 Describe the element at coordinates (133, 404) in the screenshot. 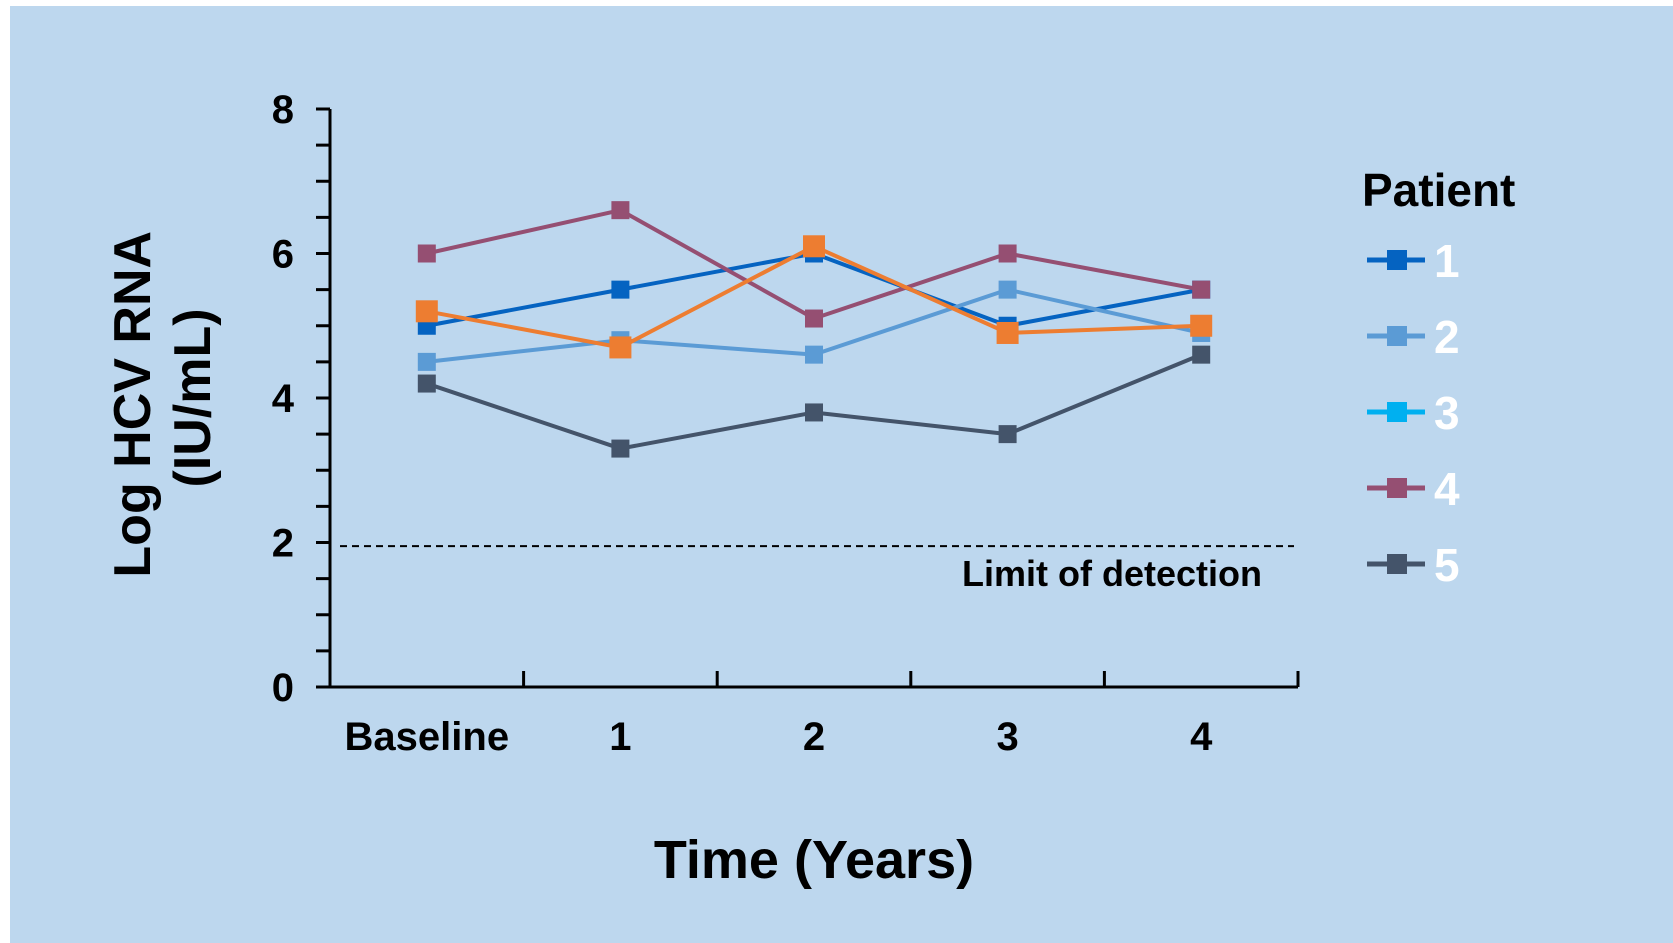

I see `y-axis-title-line-1: Log HCV RNA` at that location.